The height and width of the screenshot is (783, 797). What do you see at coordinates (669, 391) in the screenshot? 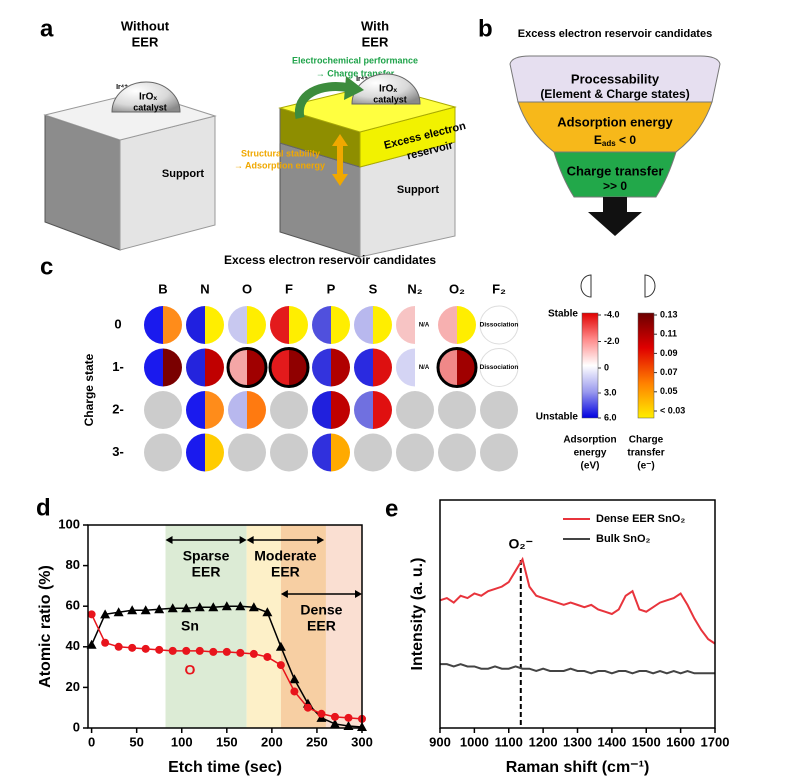
I see `tick-label: 0.05` at bounding box center [669, 391].